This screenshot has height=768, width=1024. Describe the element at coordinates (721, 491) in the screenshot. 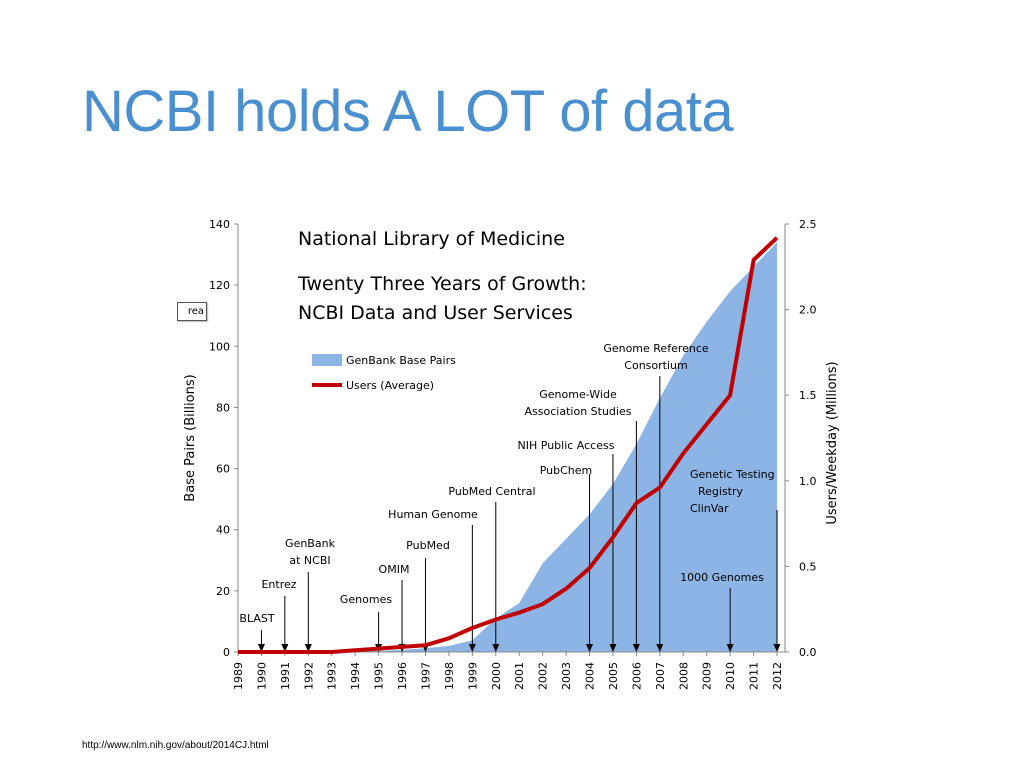

I see `annotation-label: Registry` at that location.